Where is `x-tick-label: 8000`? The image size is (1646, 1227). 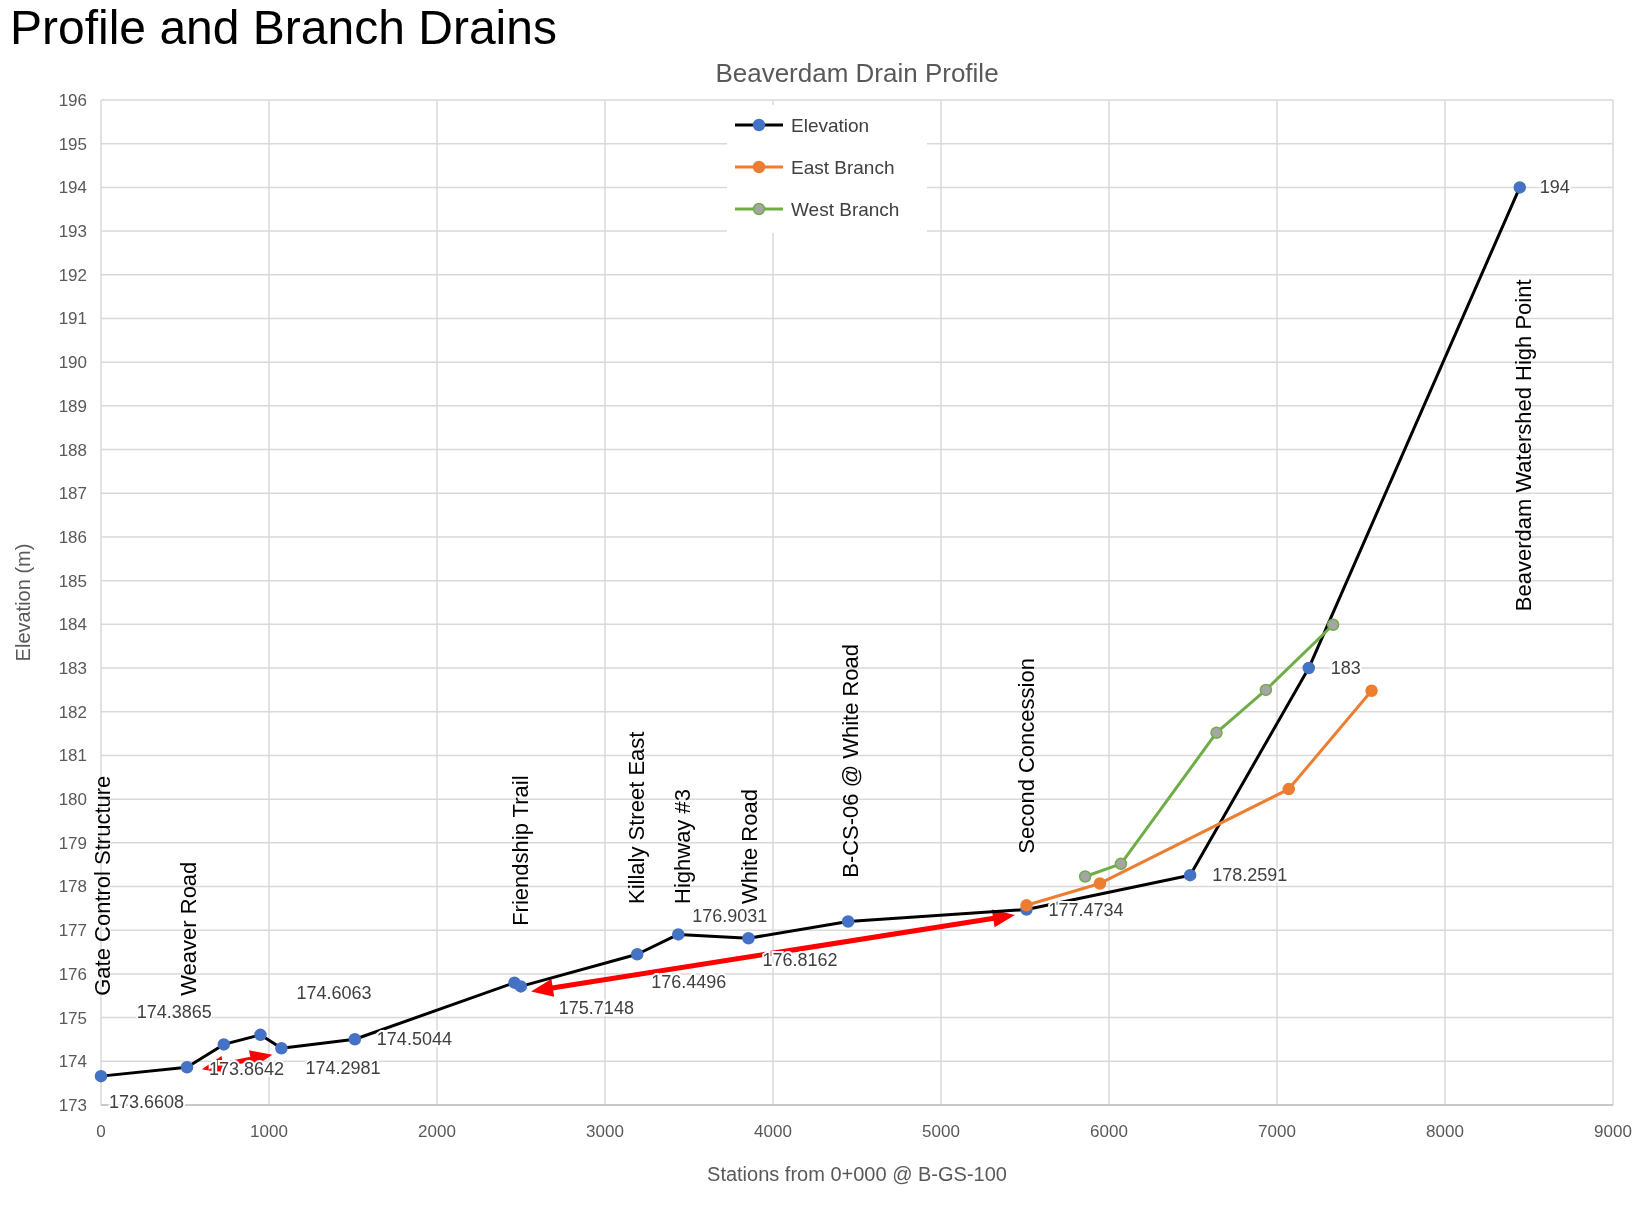 x-tick-label: 8000 is located at coordinates (1445, 1131).